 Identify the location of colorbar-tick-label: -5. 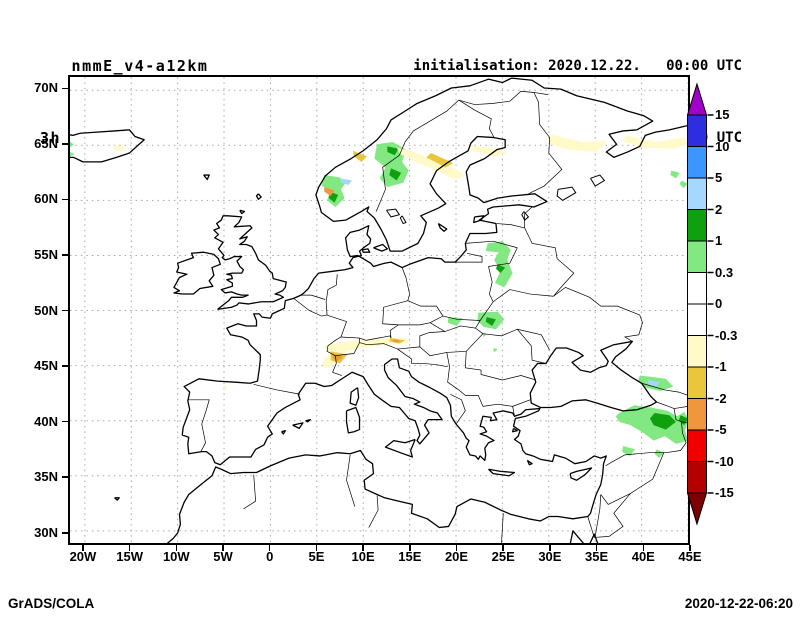
(721, 429).